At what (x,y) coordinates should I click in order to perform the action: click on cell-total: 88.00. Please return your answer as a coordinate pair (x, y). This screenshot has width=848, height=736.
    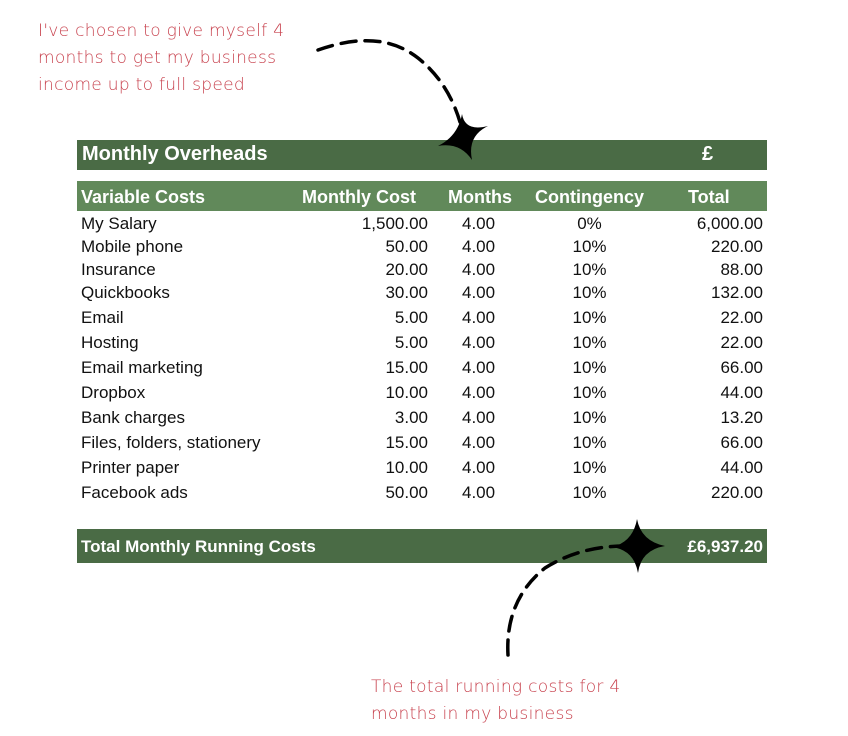
    Looking at the image, I should click on (741, 269).